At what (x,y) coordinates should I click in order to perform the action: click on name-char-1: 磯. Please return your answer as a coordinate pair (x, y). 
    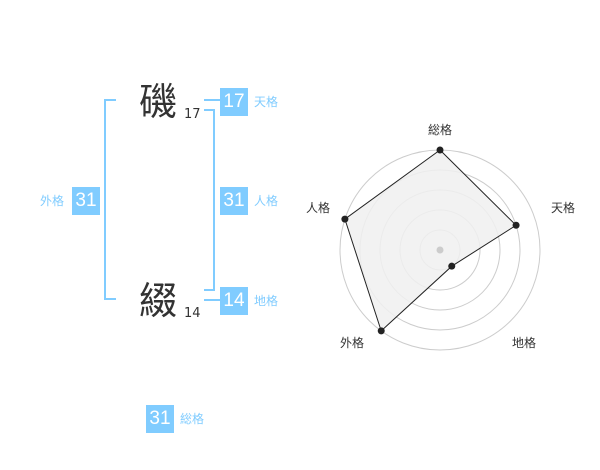
    Looking at the image, I should click on (158, 102).